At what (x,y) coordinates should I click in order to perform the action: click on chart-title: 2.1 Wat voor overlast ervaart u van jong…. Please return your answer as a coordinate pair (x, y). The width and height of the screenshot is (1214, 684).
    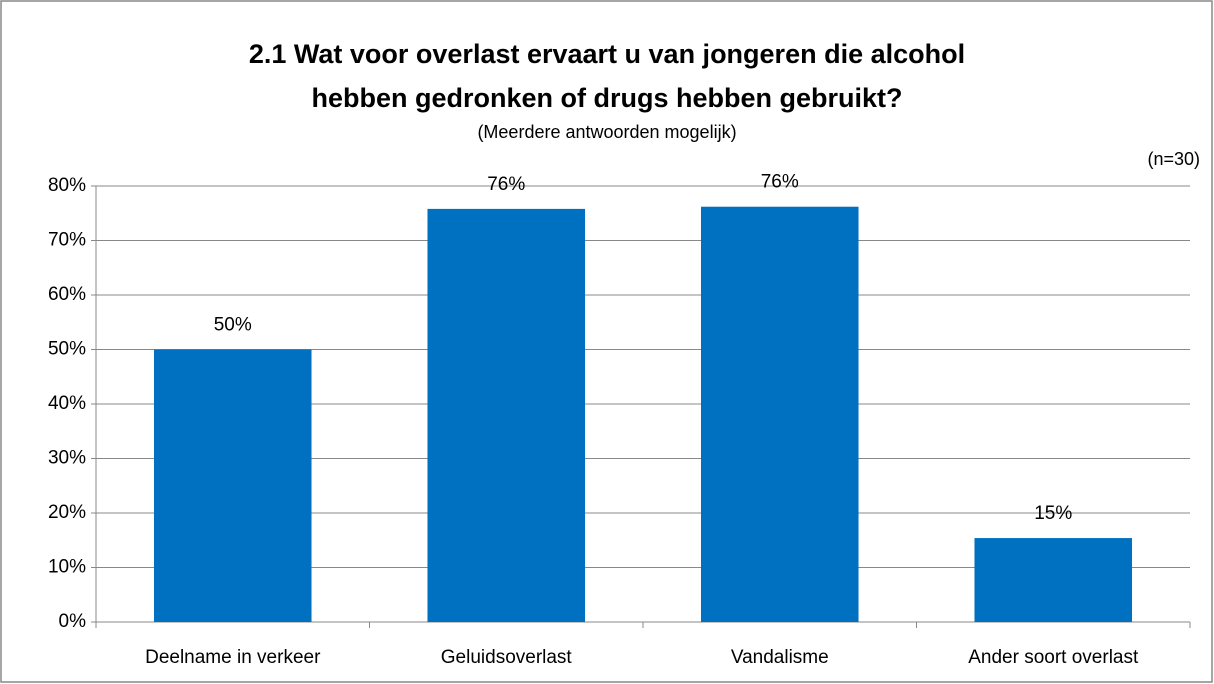
    Looking at the image, I should click on (607, 54).